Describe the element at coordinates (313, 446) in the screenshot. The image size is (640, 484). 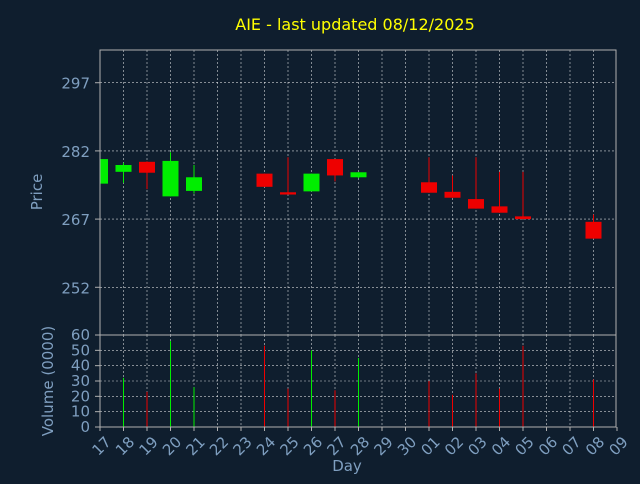
I see `x-tick-label: 26` at that location.